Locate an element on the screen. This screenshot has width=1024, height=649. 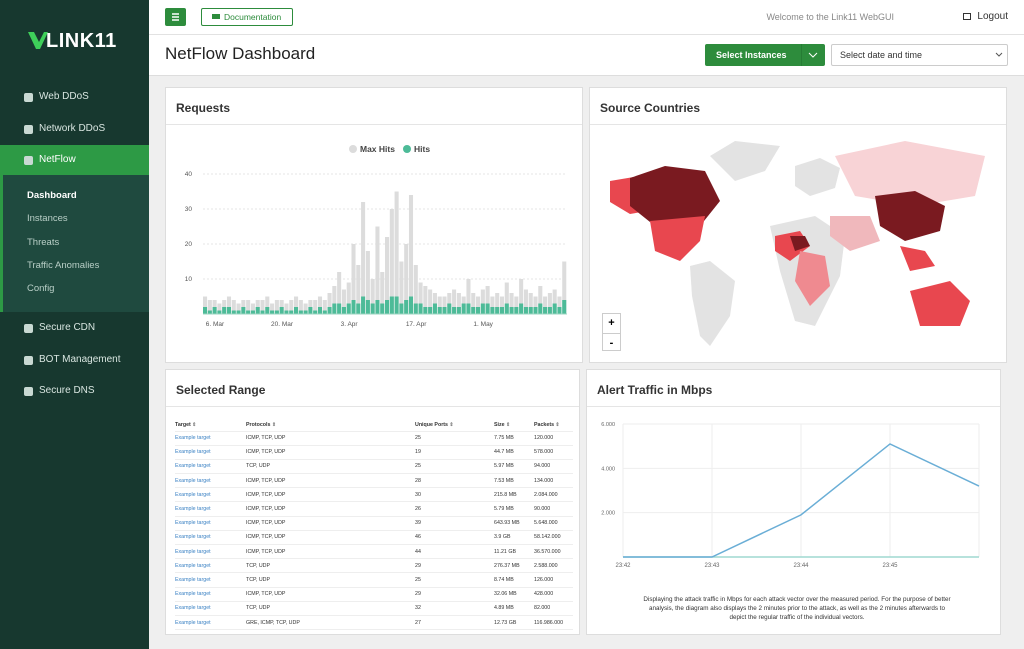
nav-item: Secure CDN is located at coordinates (74, 328).